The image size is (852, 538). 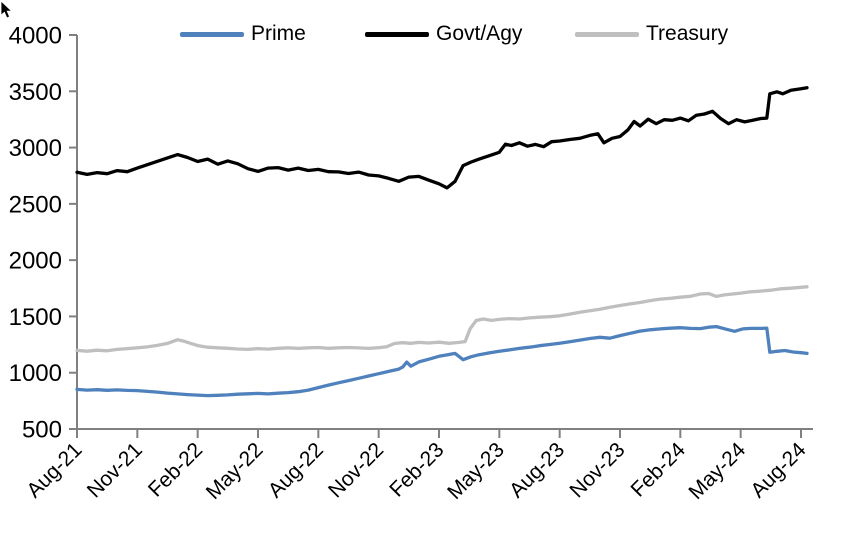 I want to click on series-line-prime, so click(x=442, y=361).